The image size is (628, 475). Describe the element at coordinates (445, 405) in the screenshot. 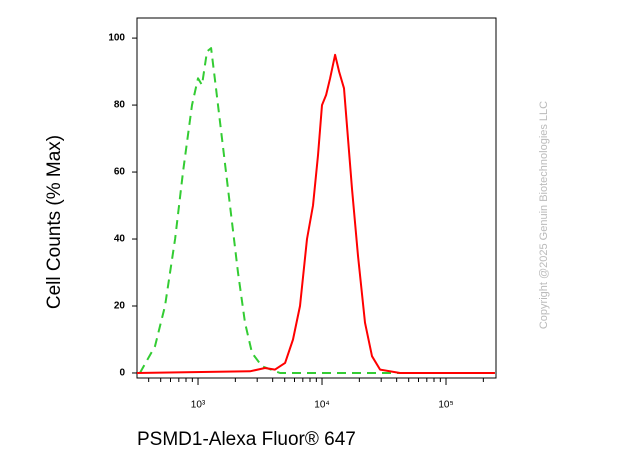

I see `x-tick-label: 10⁵` at that location.